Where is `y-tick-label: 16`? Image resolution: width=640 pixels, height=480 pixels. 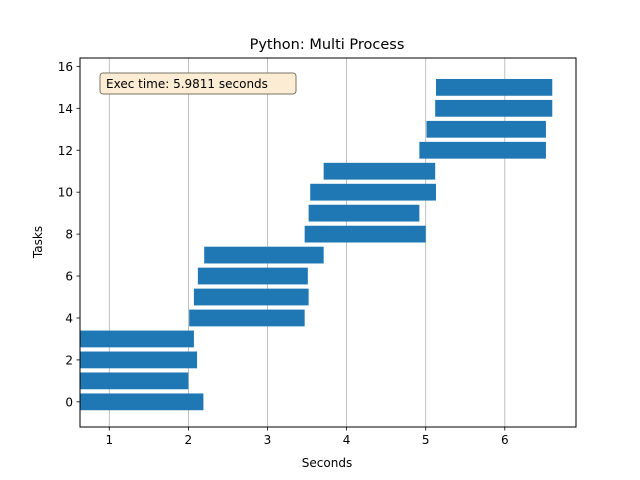
y-tick-label: 16 is located at coordinates (65, 67).